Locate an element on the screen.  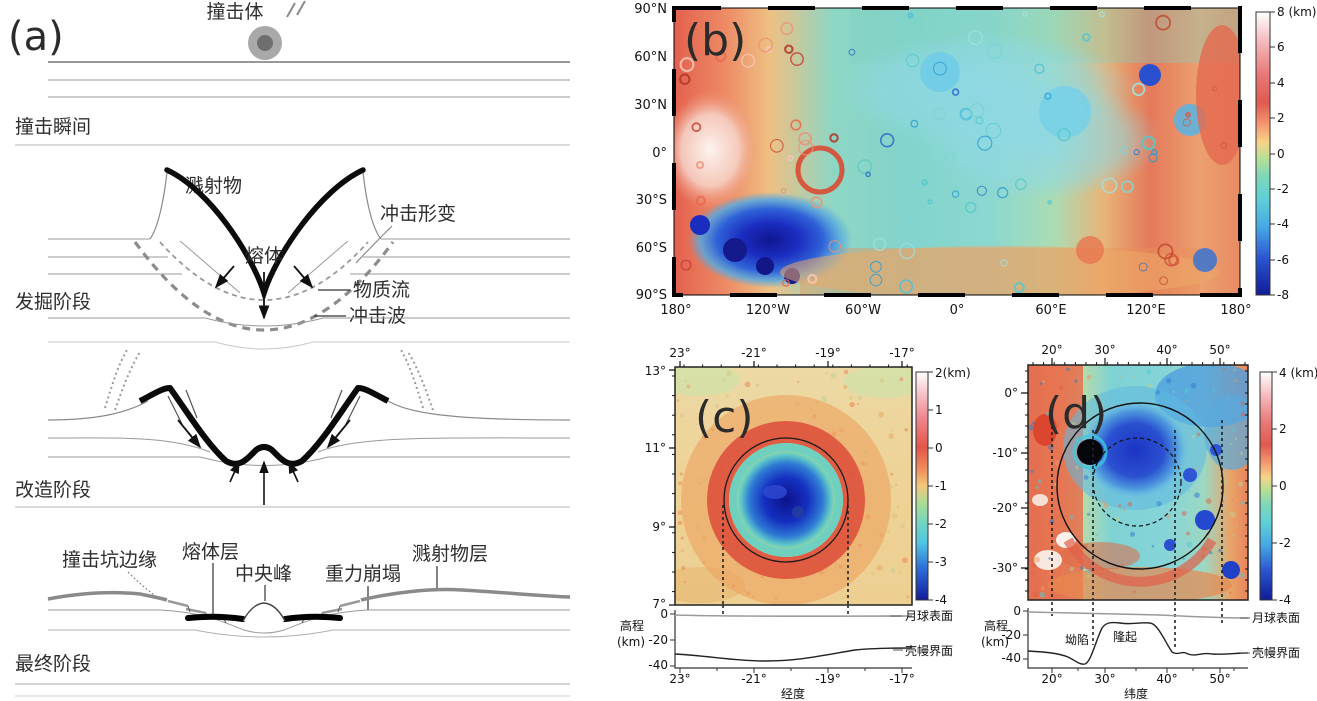
elev-ylabel-1: 高程 is located at coordinates (632, 625).